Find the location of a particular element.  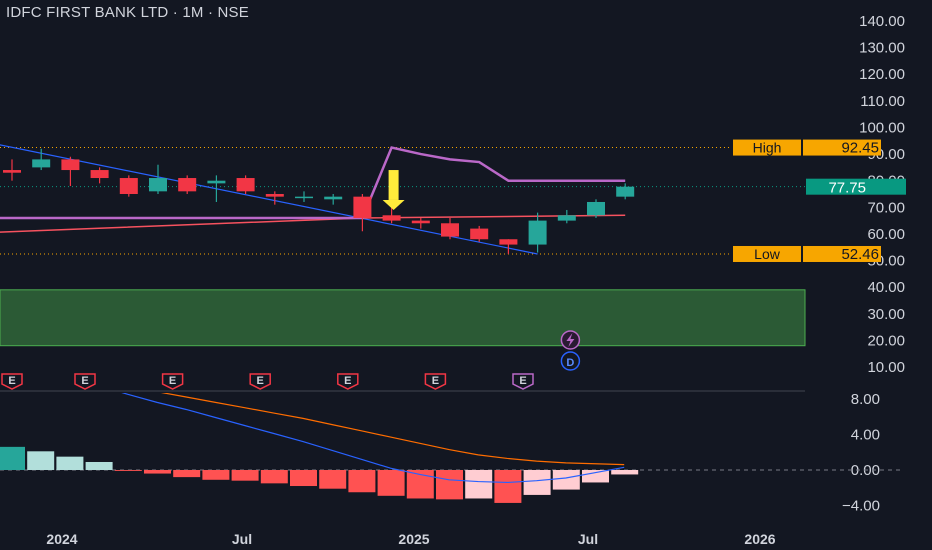

time-axis-label: 2025 is located at coordinates (413, 539).